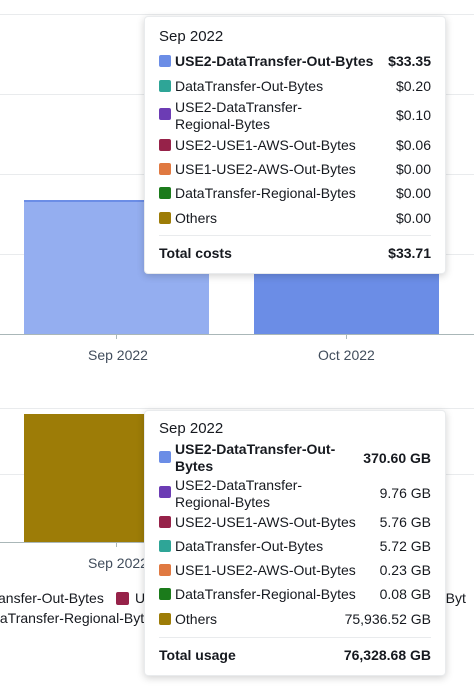 This screenshot has width=474, height=698. I want to click on total-value: 76,328.68 GB, so click(387, 655).